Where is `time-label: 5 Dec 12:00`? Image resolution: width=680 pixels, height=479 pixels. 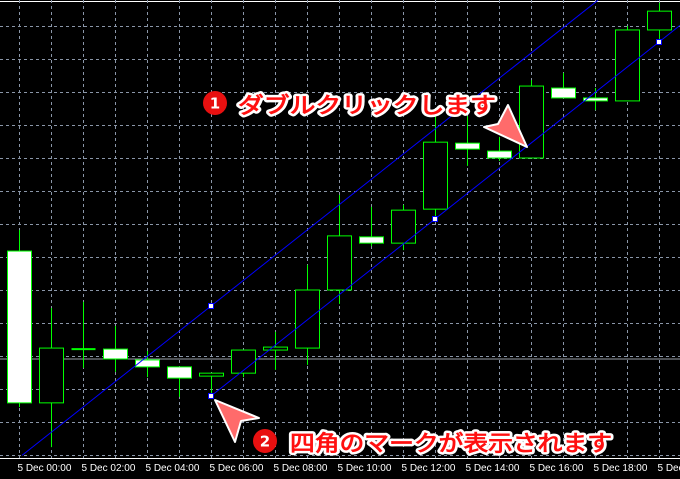
time-label: 5 Dec 12:00 is located at coordinates (429, 468).